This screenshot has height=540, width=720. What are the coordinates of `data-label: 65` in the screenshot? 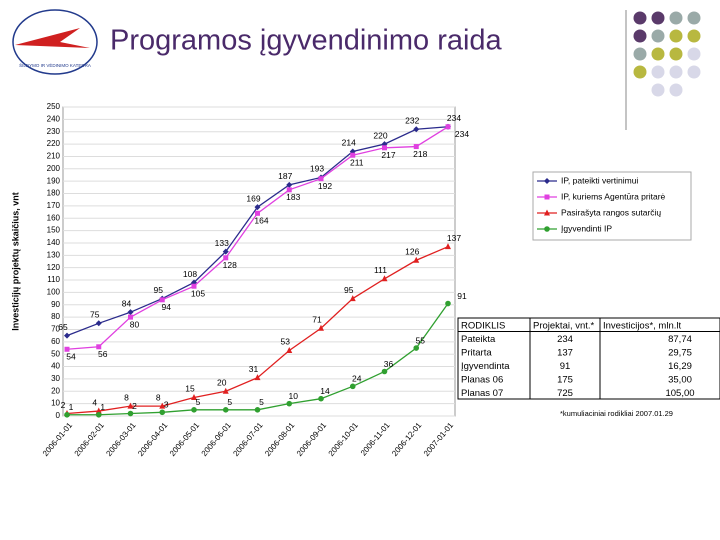 It's located at (63, 327).